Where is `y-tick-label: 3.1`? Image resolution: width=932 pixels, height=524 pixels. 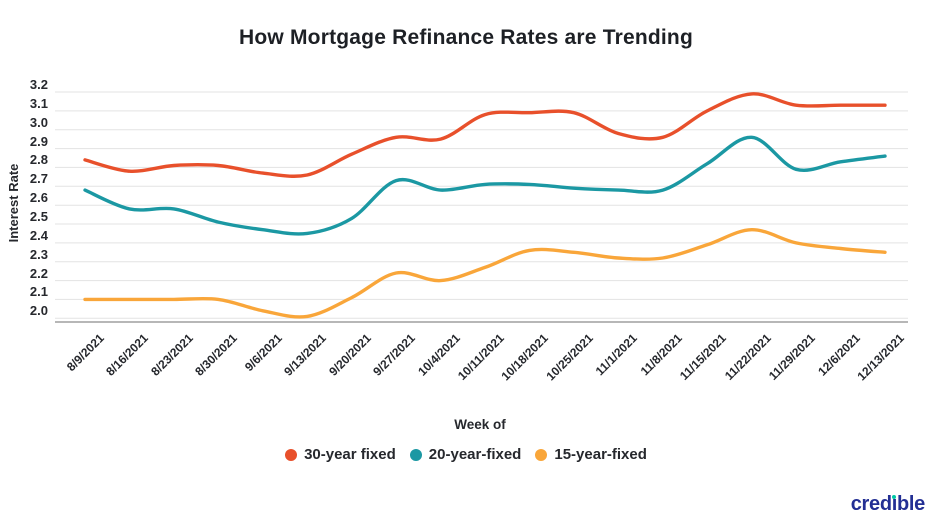
y-tick-label: 3.1 is located at coordinates (38, 103).